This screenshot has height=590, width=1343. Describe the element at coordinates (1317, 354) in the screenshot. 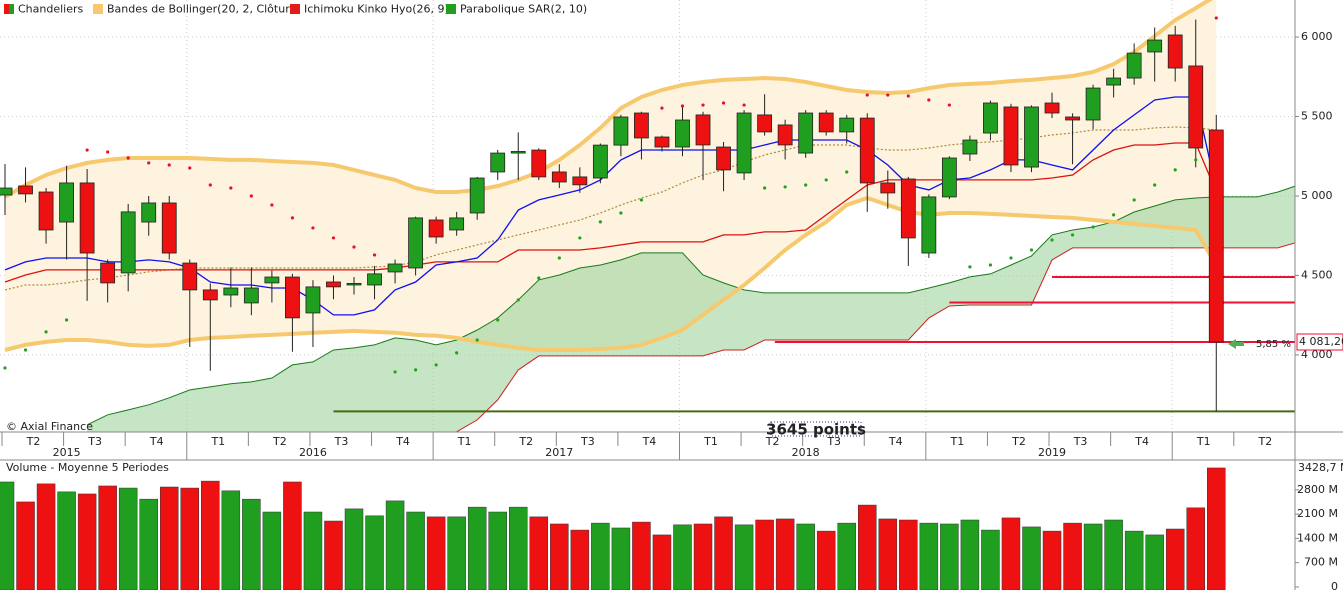

I see `y-tick-label: 4 000` at that location.